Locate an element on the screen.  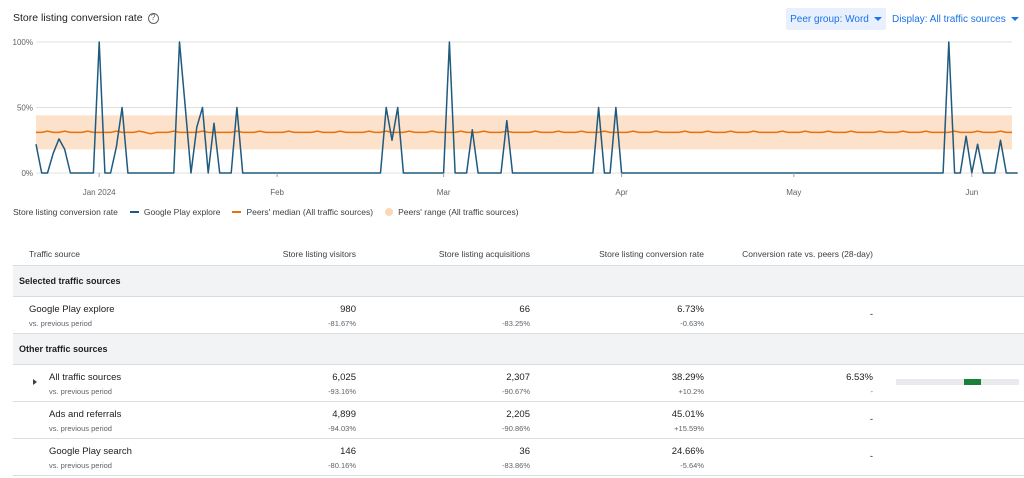
range-swatch is located at coordinates (389, 212).